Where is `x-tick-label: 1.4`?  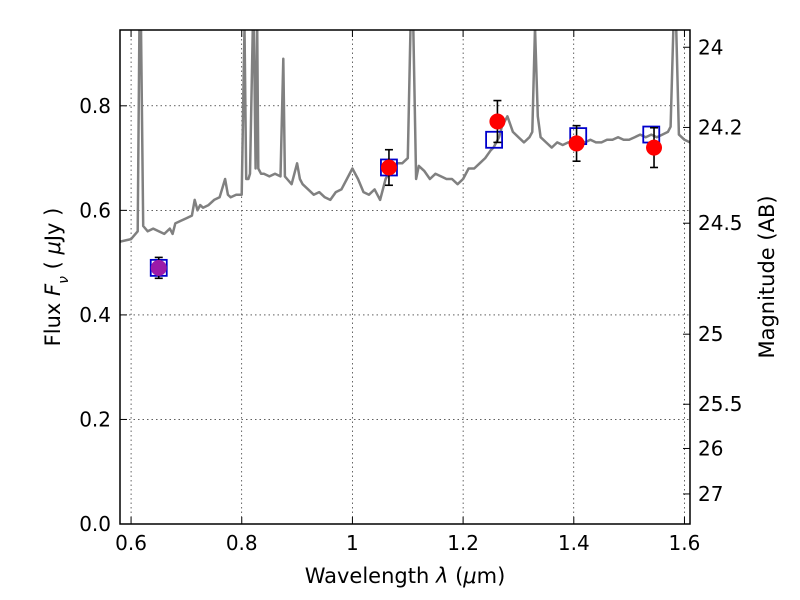 x-tick-label: 1.4 is located at coordinates (574, 543).